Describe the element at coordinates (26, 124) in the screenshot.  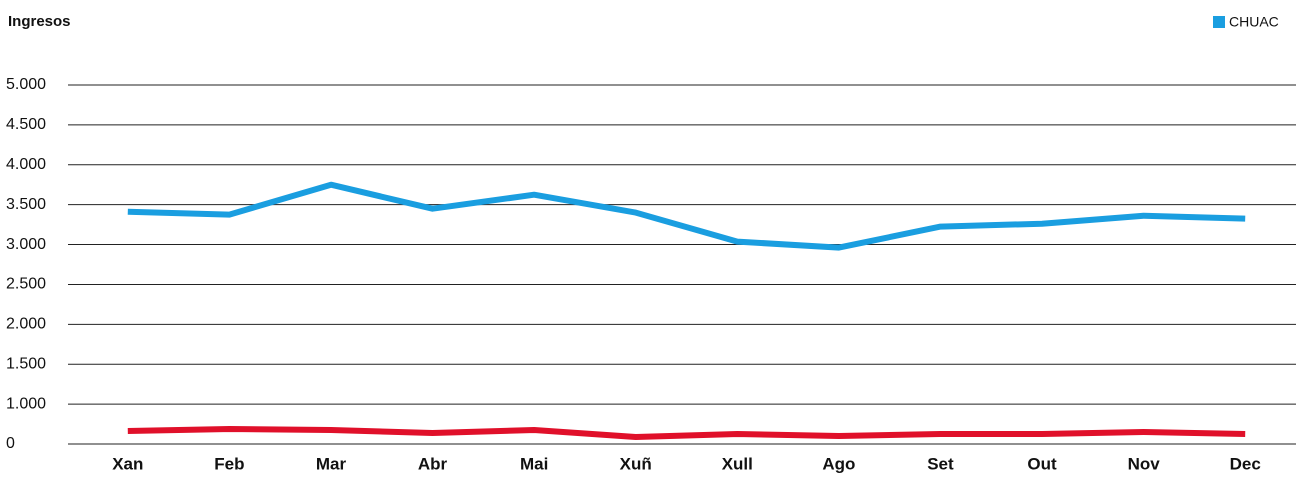
I see `y-tick-label: 4.500` at that location.